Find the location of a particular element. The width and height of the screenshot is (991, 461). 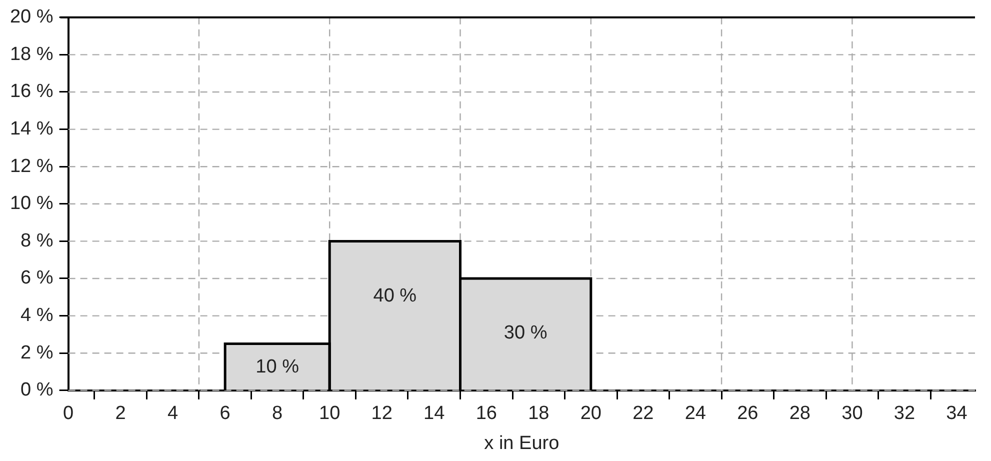

x-tick-label: 8 is located at coordinates (277, 413).